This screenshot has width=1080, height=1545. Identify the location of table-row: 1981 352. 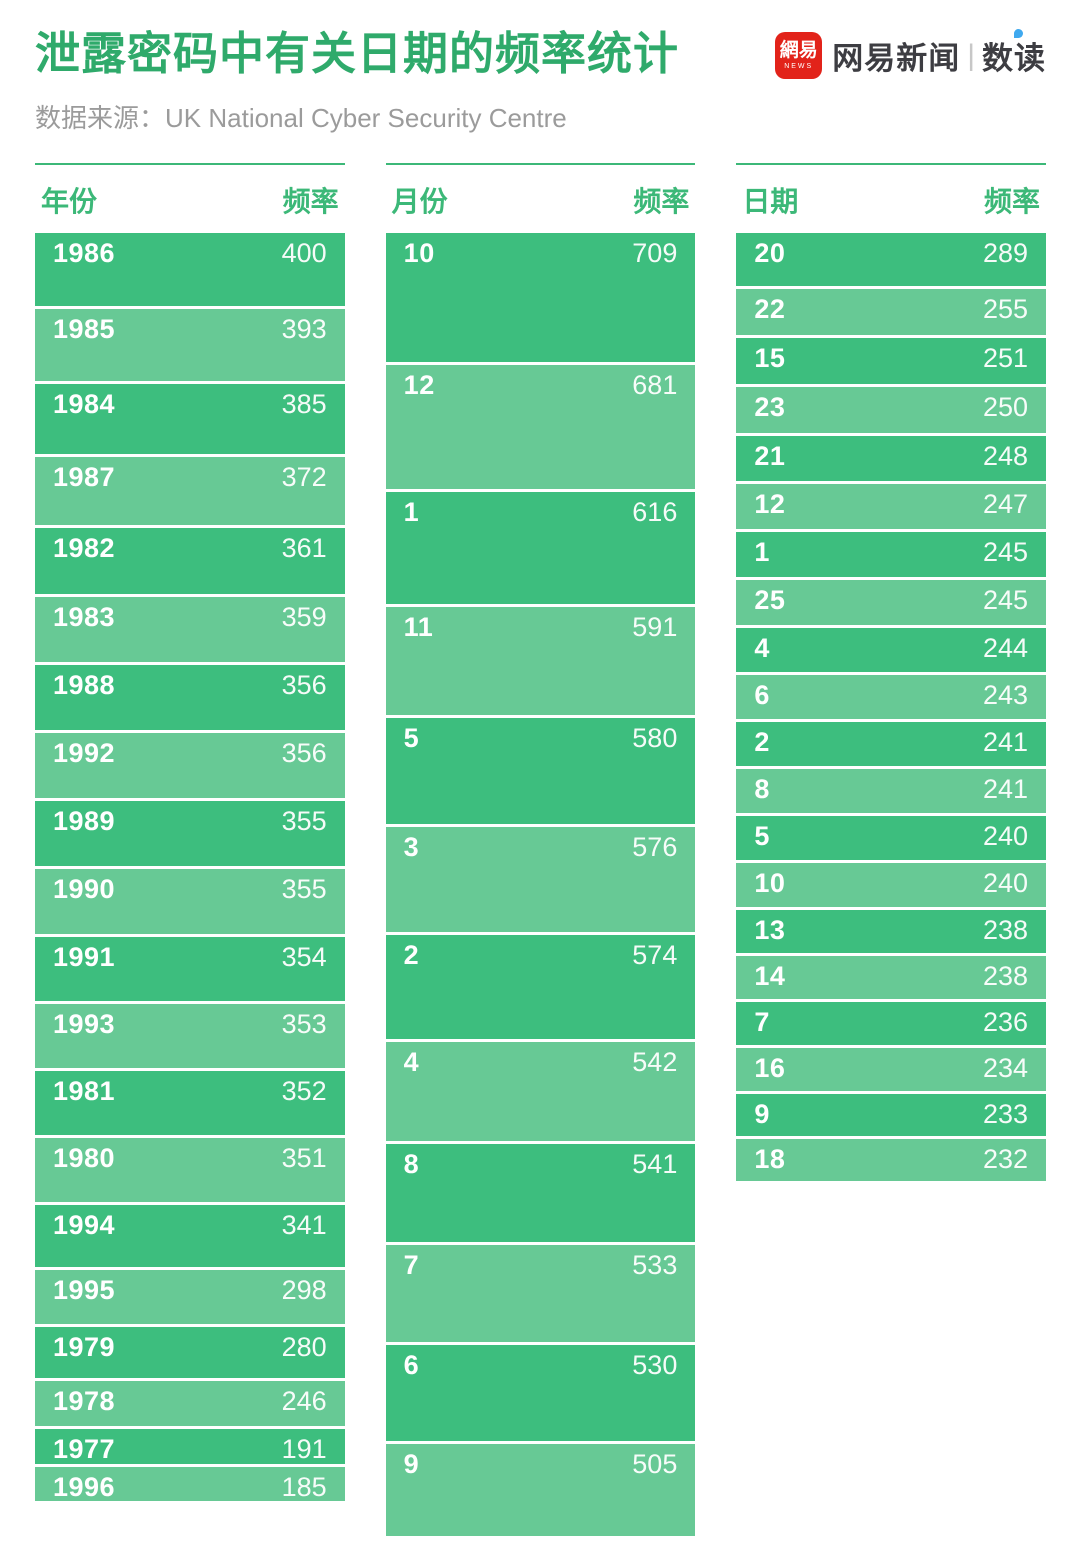
(190, 1102).